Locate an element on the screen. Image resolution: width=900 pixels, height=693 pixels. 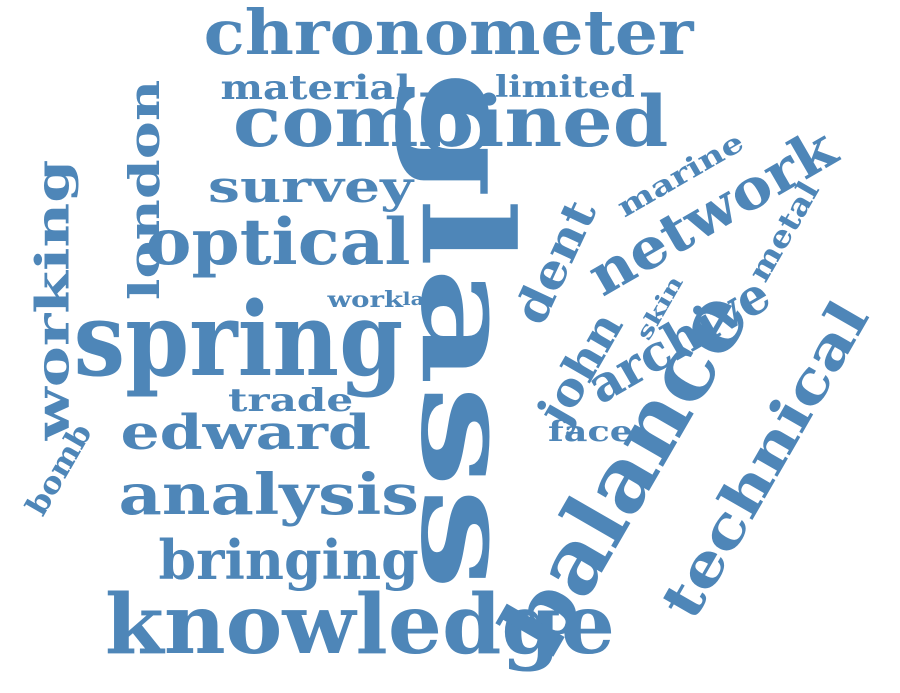
word-late: late is located at coordinates (425, 299).